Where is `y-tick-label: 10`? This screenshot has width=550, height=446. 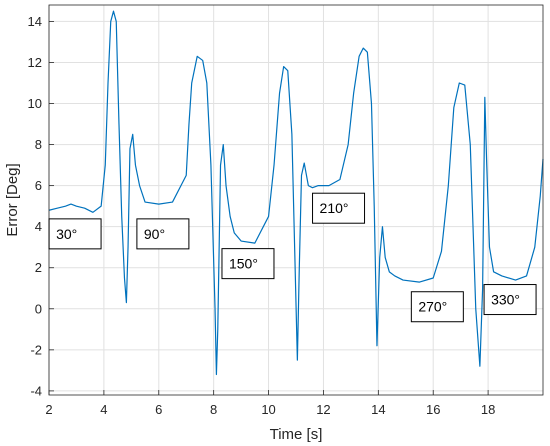 y-tick-label: 10 is located at coordinates (35, 103).